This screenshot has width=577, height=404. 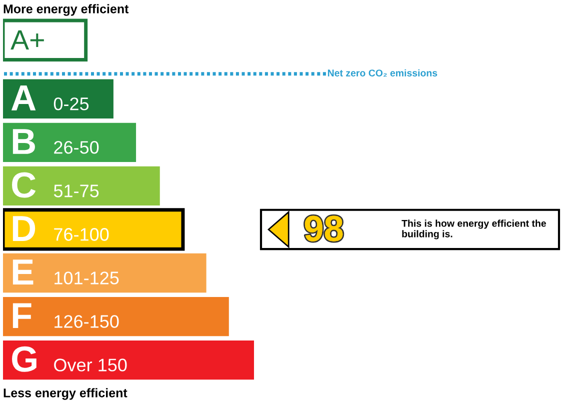 I want to click on y-tick-label: A+, so click(x=27, y=40).